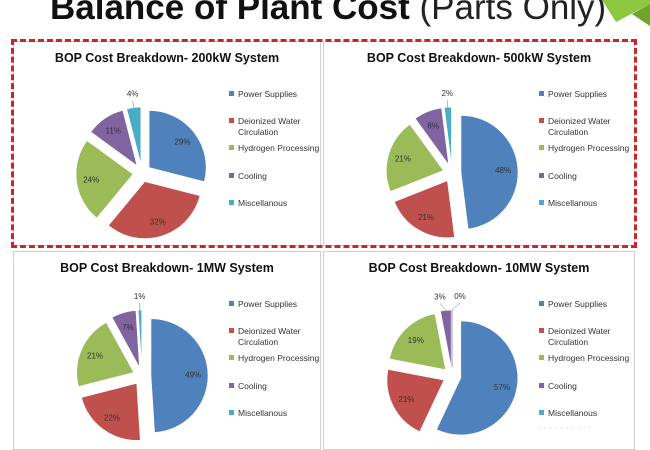 The height and width of the screenshot is (450, 650). Describe the element at coordinates (158, 222) in the screenshot. I see `data-label-deionized-water: 32%` at that location.